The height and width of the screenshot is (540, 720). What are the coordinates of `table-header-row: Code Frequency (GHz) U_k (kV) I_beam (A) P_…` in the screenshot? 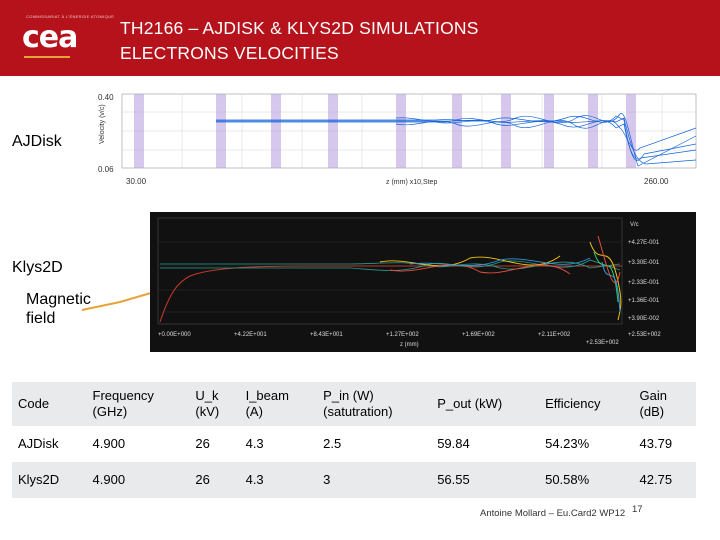 It's located at (354, 404).